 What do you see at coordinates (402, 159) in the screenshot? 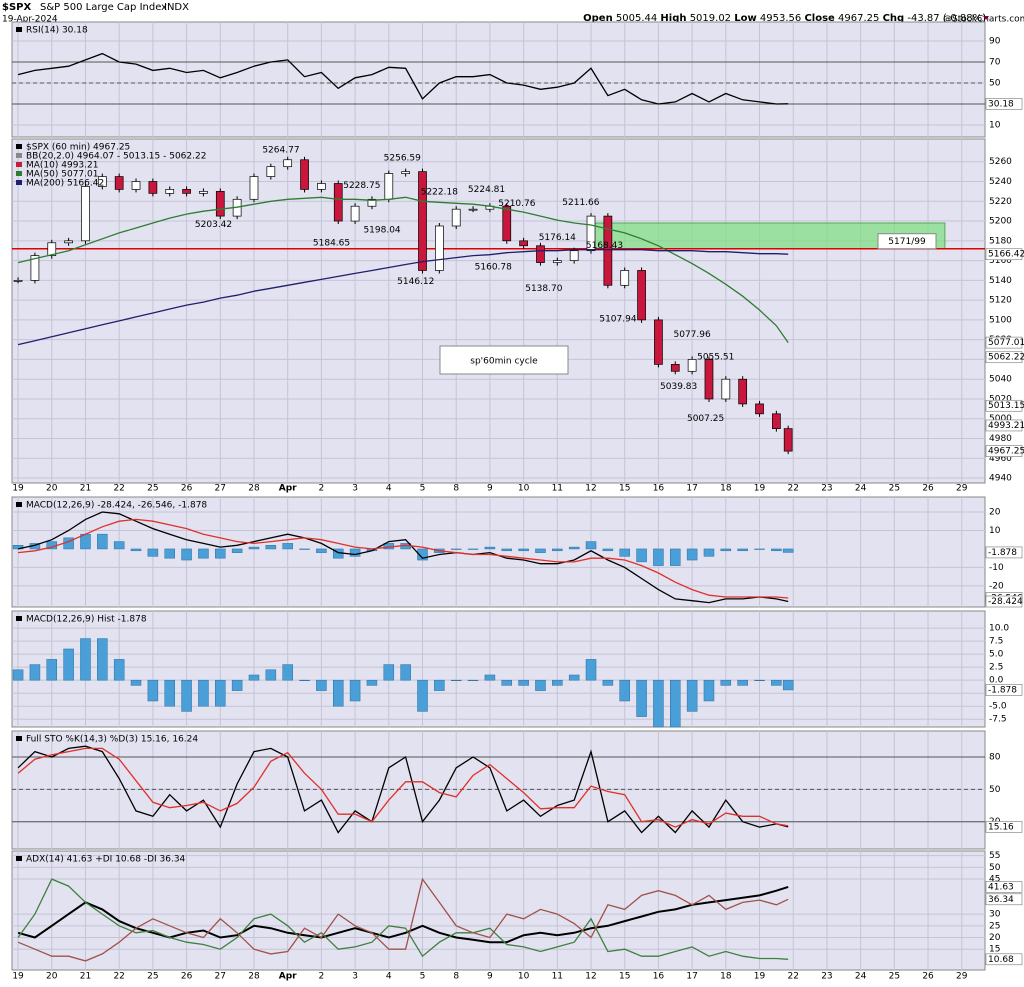
I see `price-annotation: 5256.59` at bounding box center [402, 159].